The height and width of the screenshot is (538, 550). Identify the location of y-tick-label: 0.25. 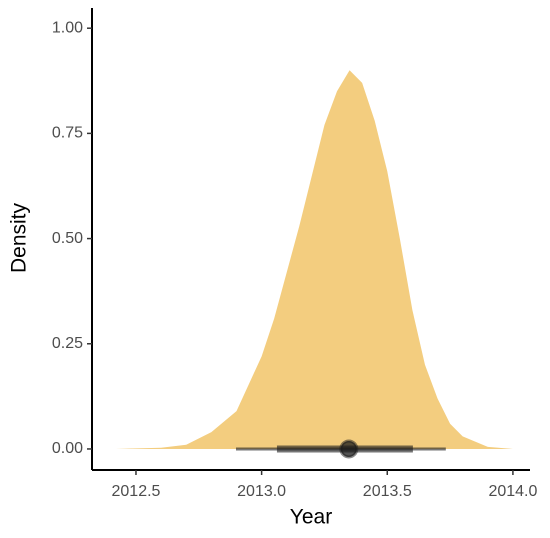
(67, 343).